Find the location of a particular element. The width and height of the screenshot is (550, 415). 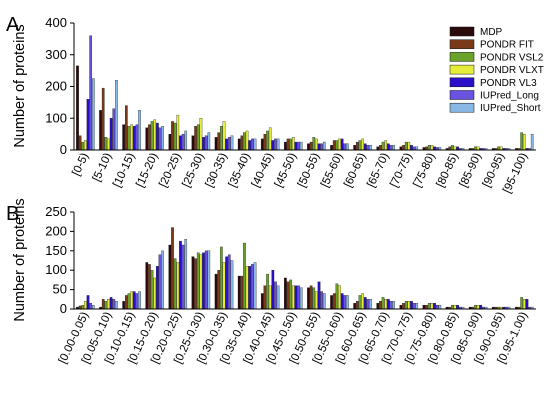

y-tick-label: 200 is located at coordinates (56, 86).